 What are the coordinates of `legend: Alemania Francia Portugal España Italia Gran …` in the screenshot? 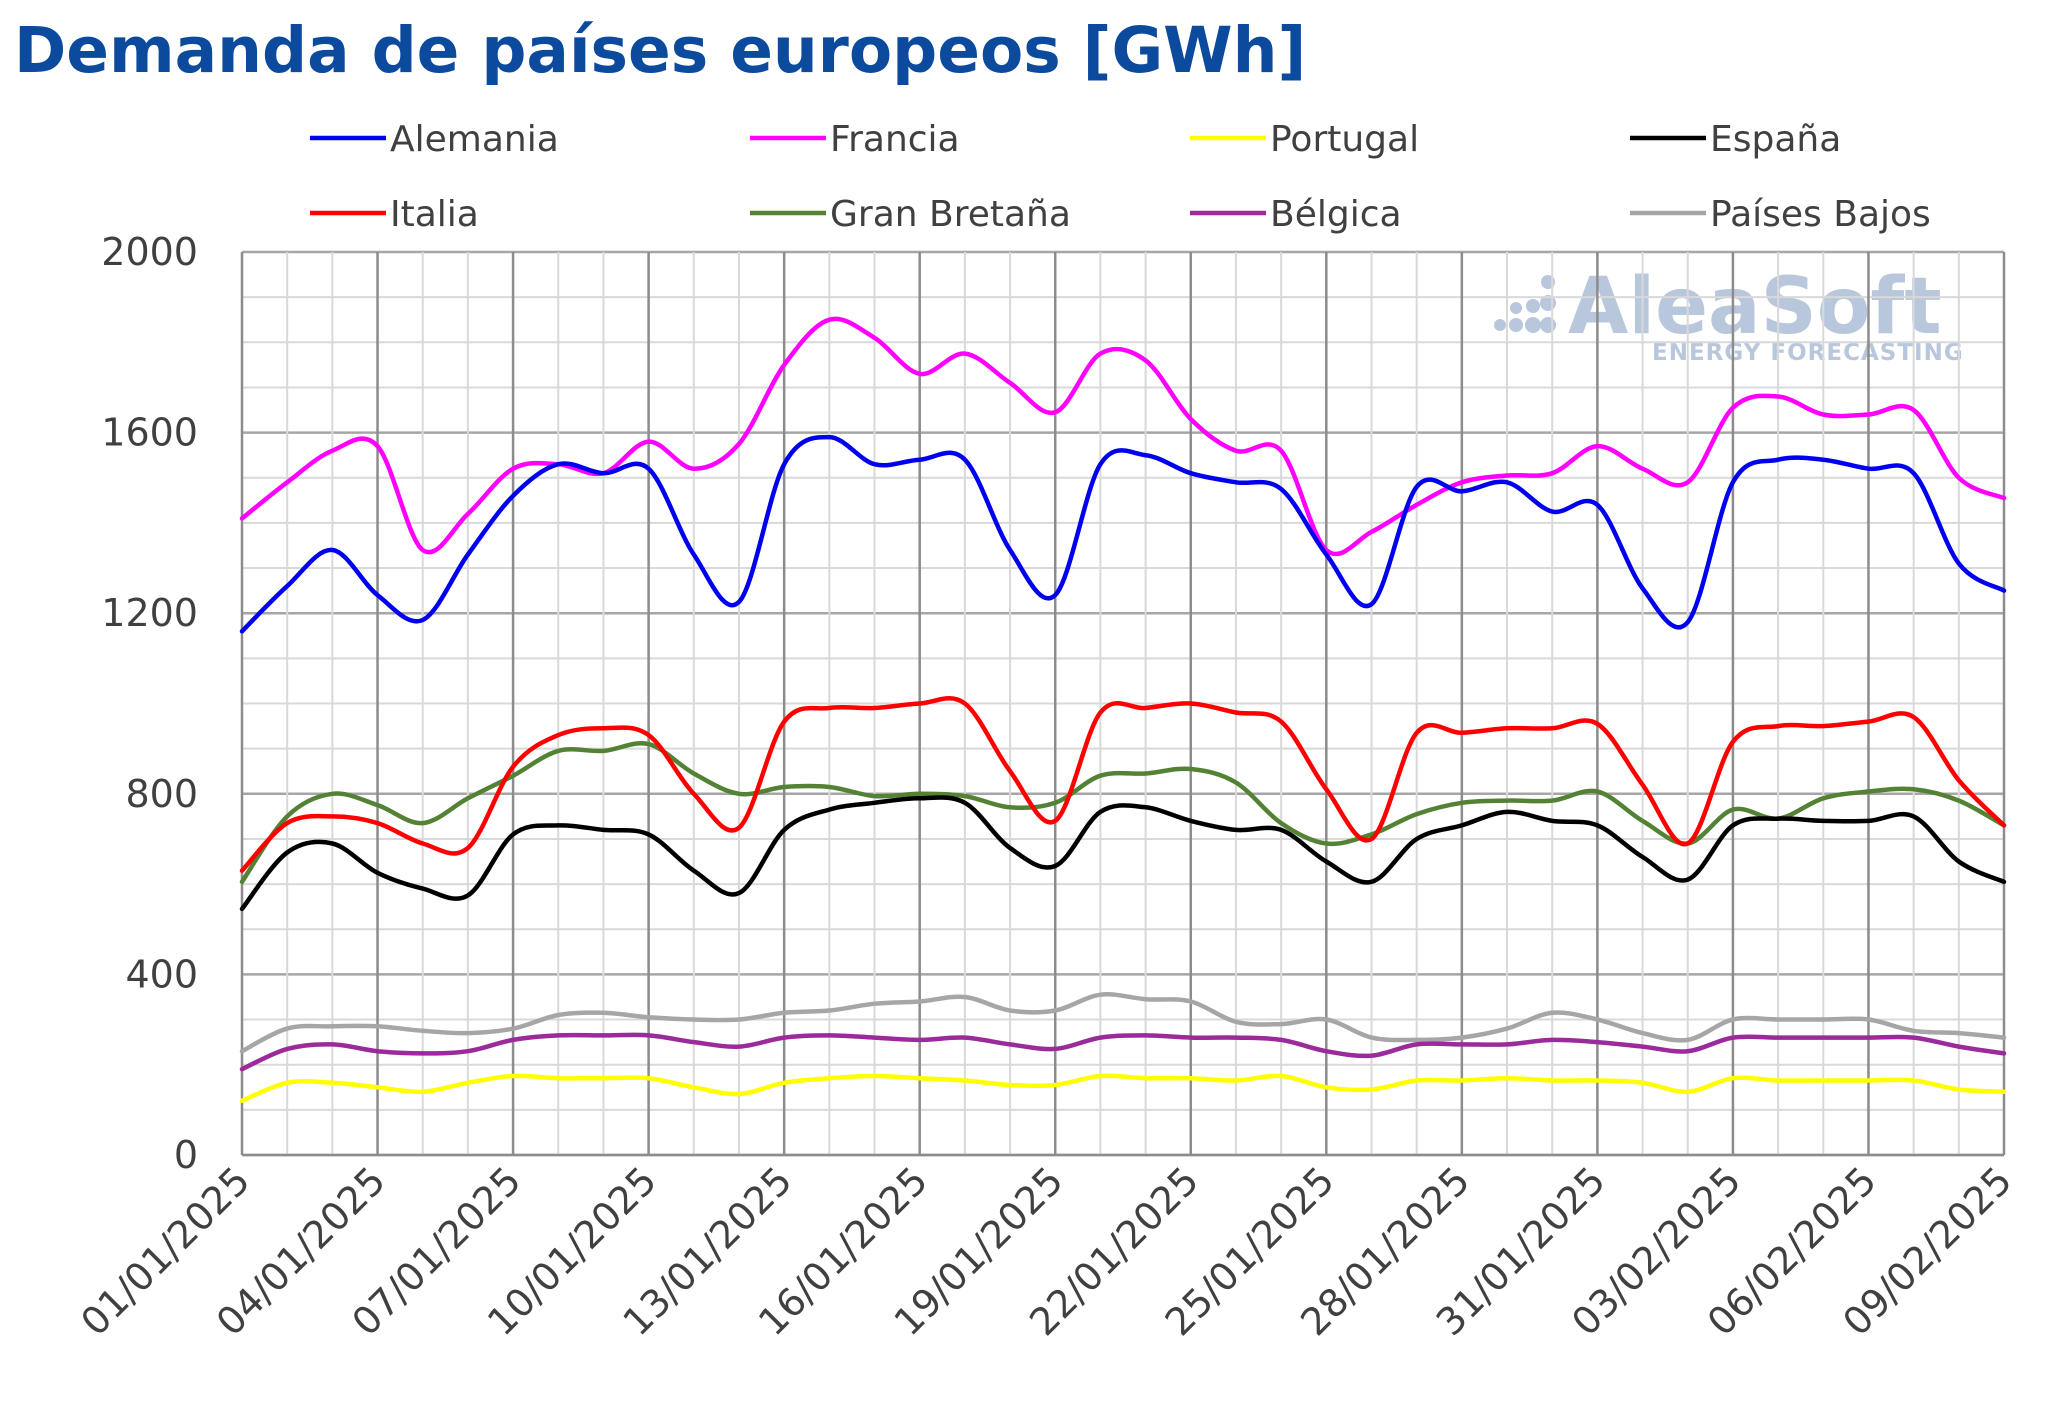 It's located at (1120, 177).